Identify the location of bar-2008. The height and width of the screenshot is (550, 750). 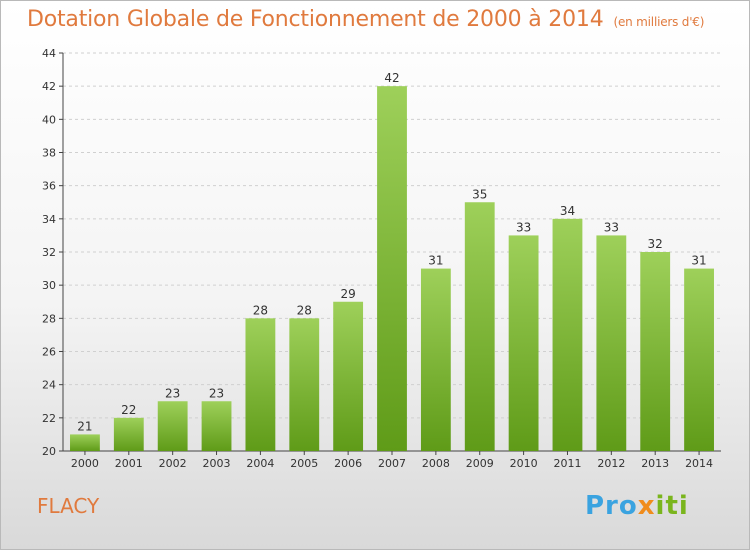
(435, 359).